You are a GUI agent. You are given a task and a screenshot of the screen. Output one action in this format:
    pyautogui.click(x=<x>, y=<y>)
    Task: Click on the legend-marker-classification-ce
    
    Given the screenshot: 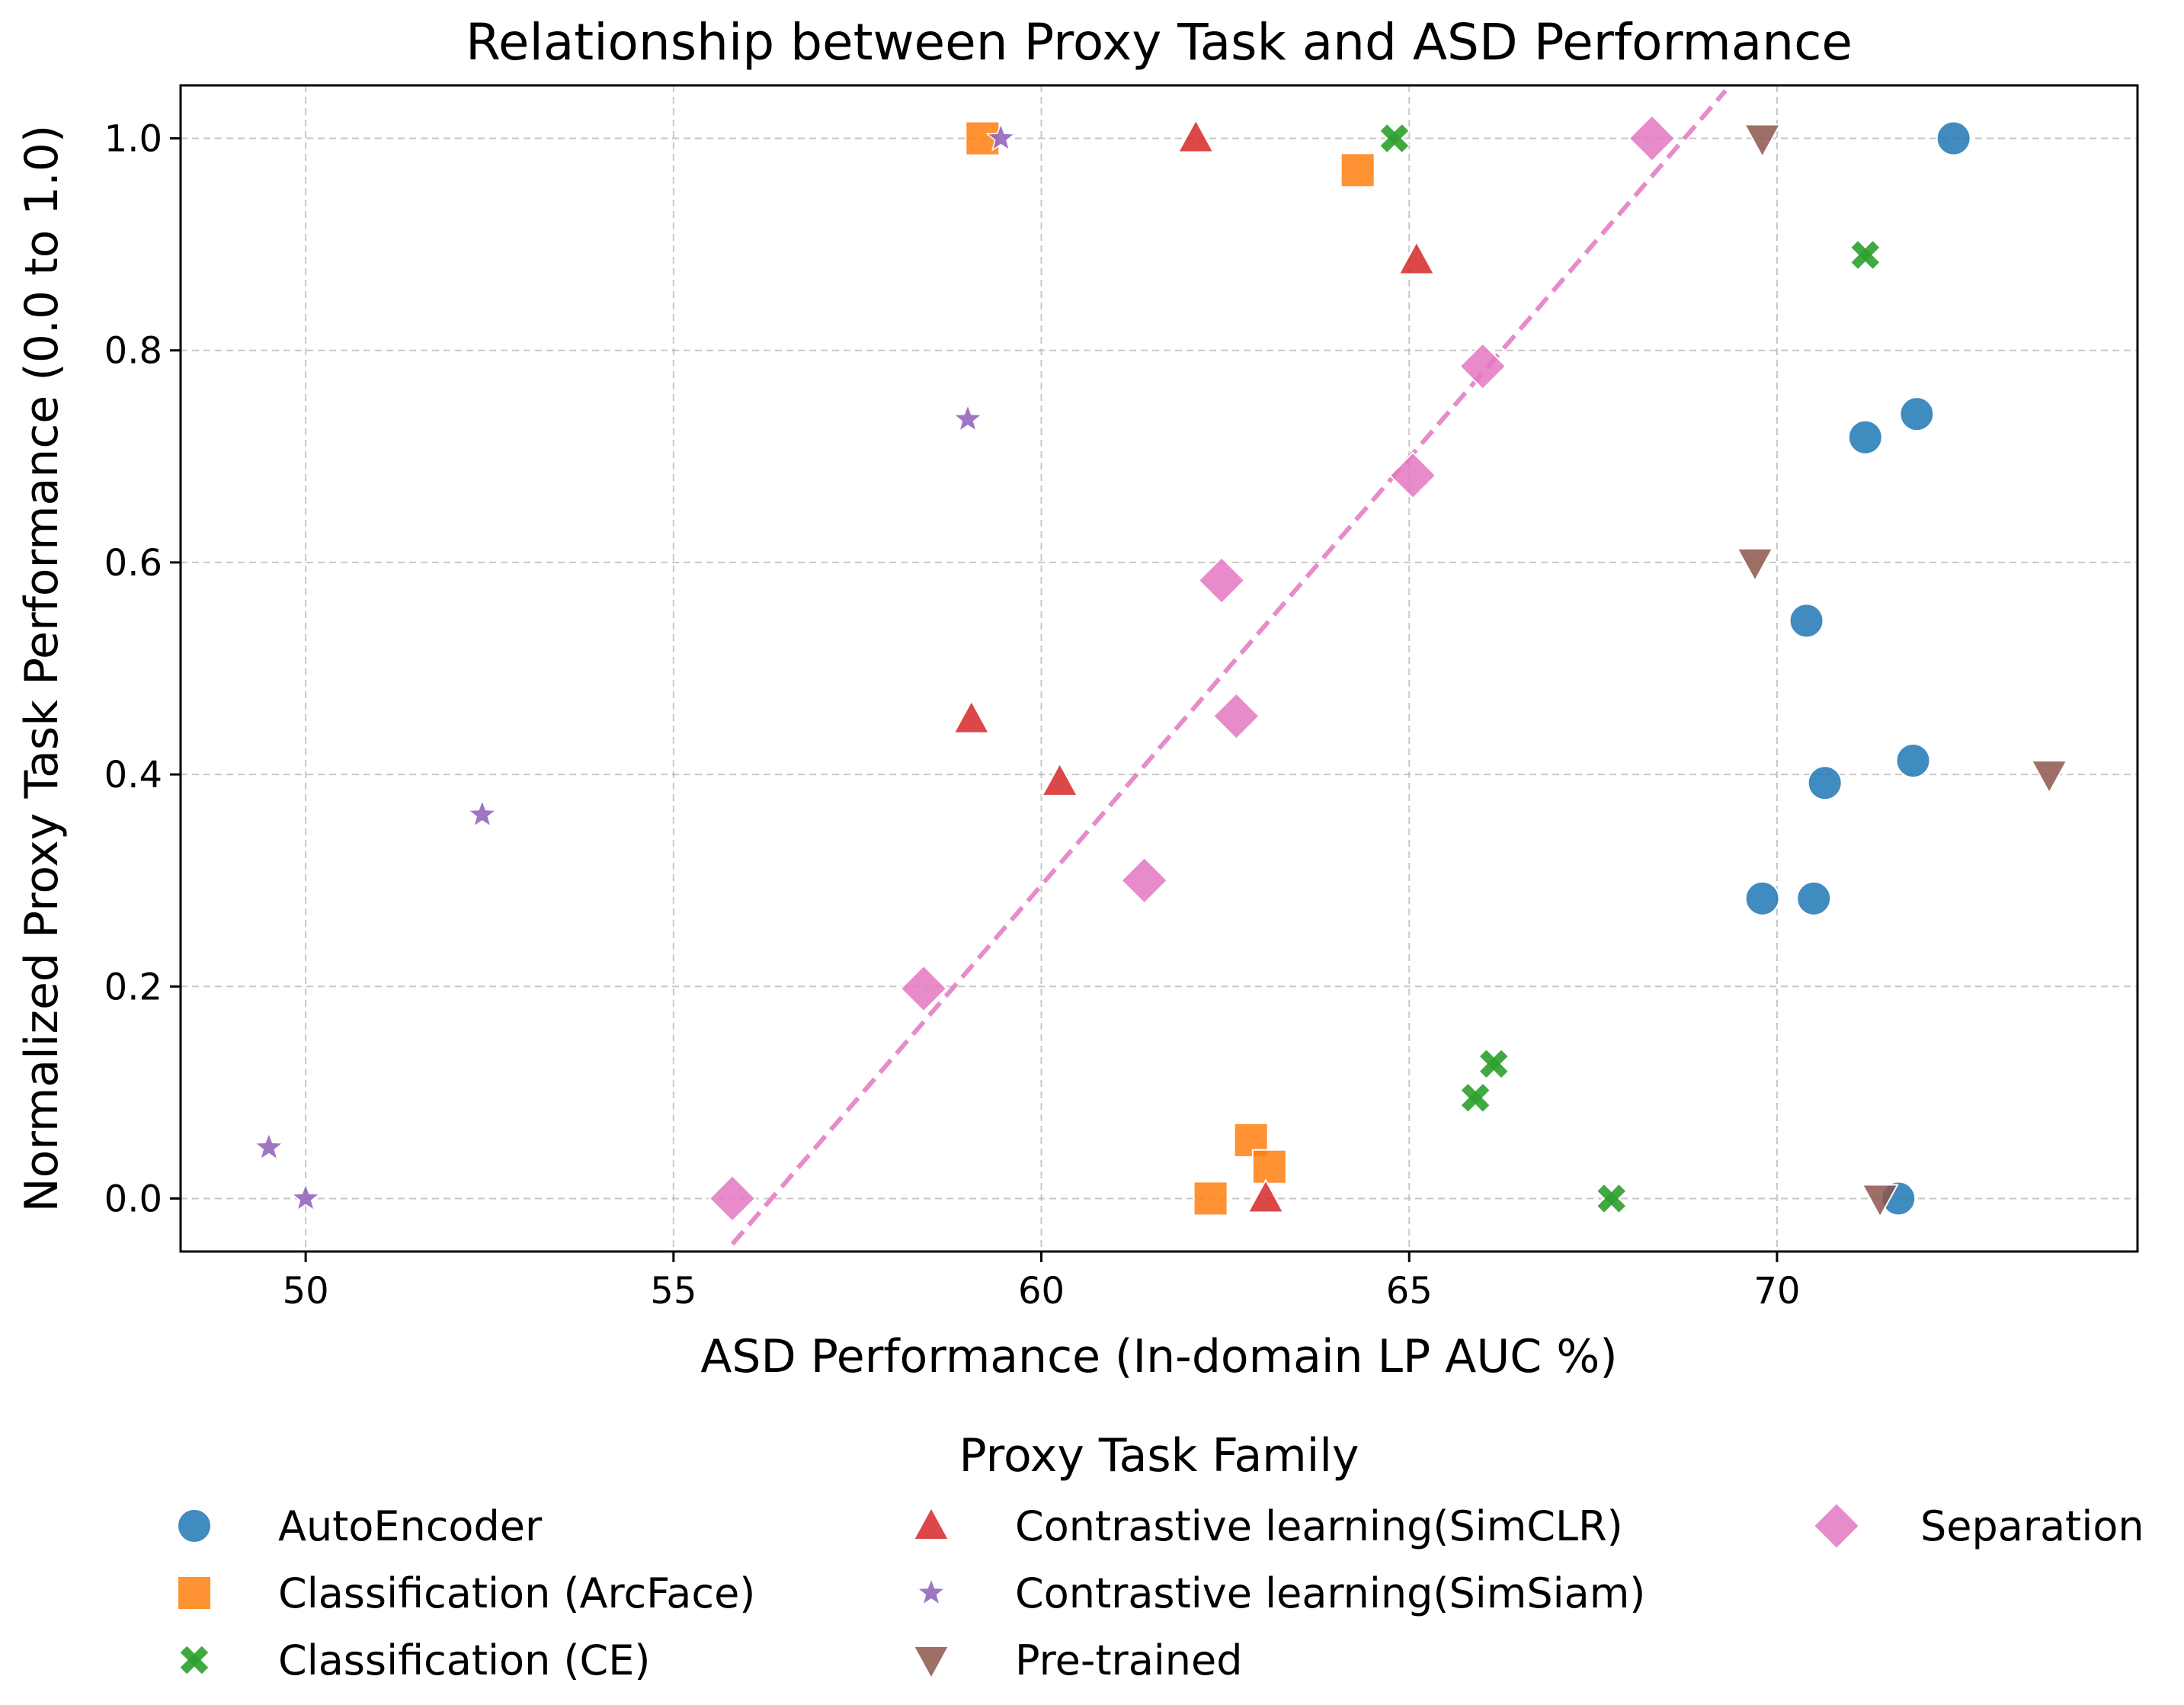 What is the action you would take?
    pyautogui.click(x=194, y=1660)
    